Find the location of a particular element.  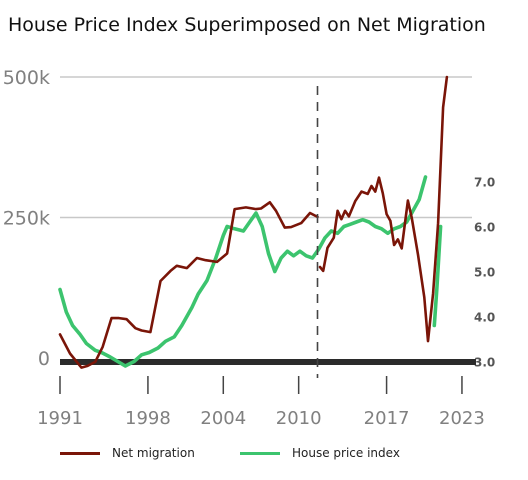

legend-label-house-price-index: House price index is located at coordinates (346, 453).